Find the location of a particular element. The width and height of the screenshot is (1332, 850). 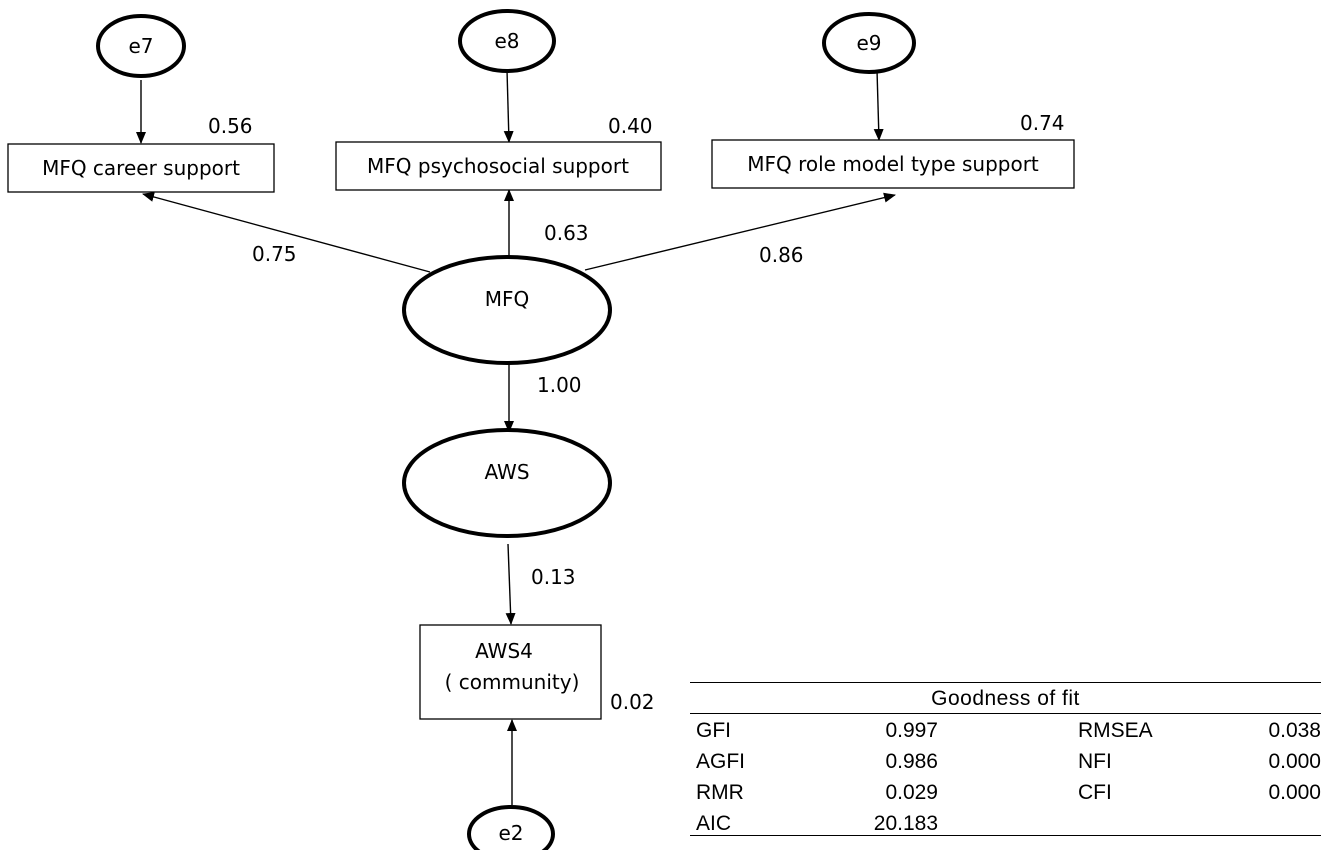

fit-value: 0.029 is located at coordinates (911, 792).